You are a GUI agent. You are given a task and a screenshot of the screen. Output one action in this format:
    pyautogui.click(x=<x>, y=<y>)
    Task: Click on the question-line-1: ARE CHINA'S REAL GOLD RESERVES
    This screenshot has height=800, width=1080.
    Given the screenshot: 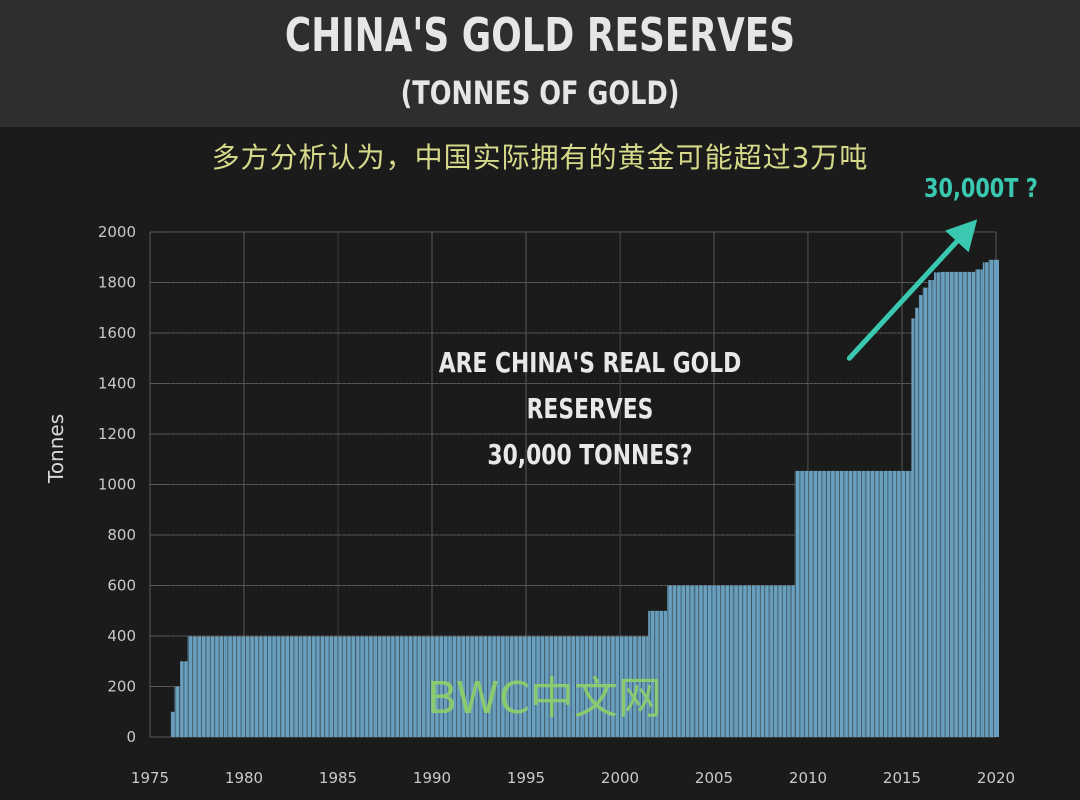 What is the action you would take?
    pyautogui.click(x=590, y=385)
    